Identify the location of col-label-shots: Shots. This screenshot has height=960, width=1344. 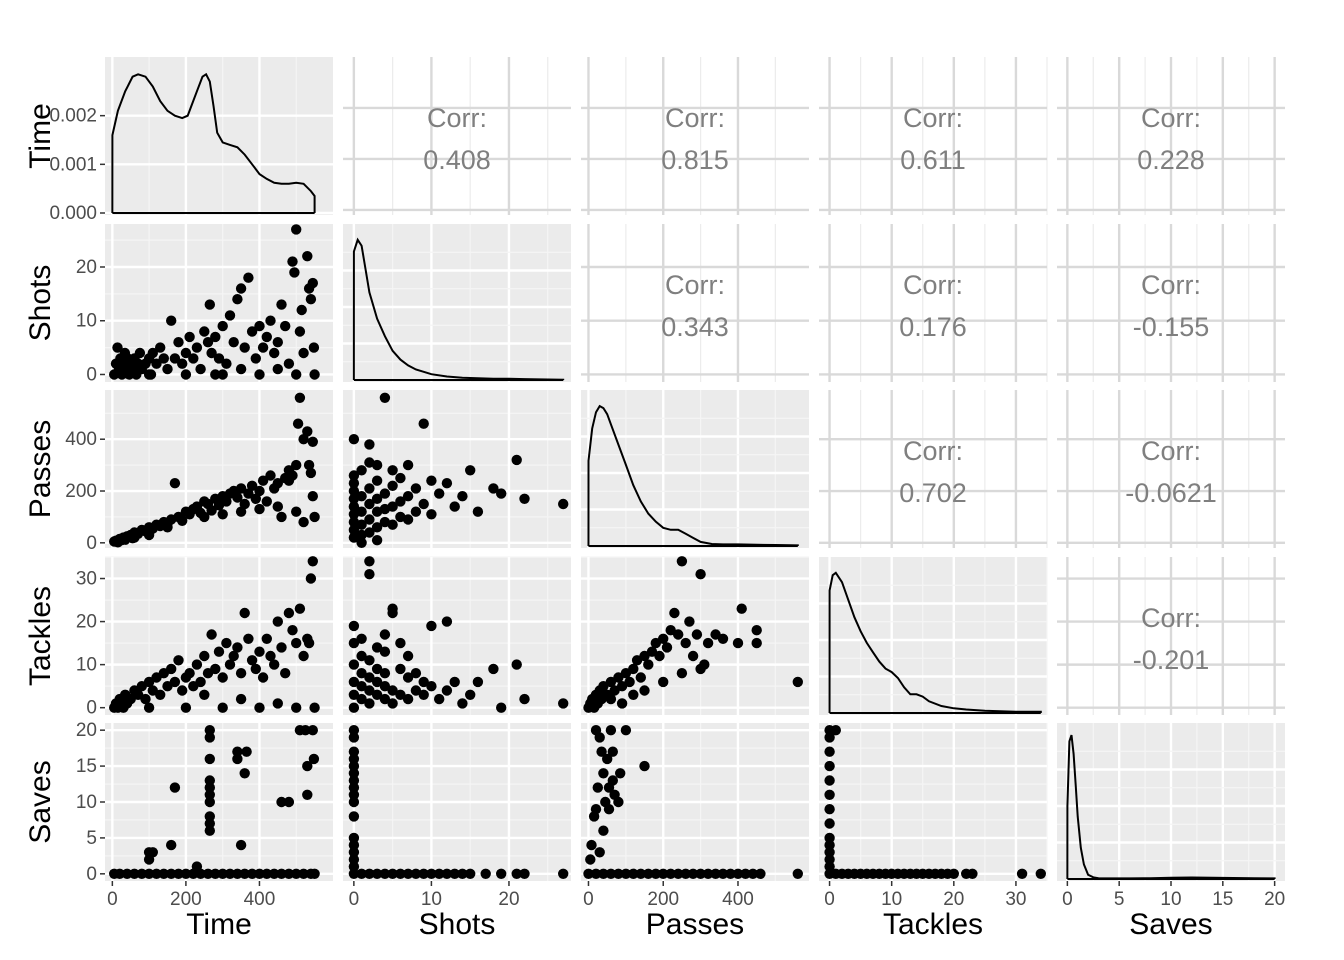
(457, 924).